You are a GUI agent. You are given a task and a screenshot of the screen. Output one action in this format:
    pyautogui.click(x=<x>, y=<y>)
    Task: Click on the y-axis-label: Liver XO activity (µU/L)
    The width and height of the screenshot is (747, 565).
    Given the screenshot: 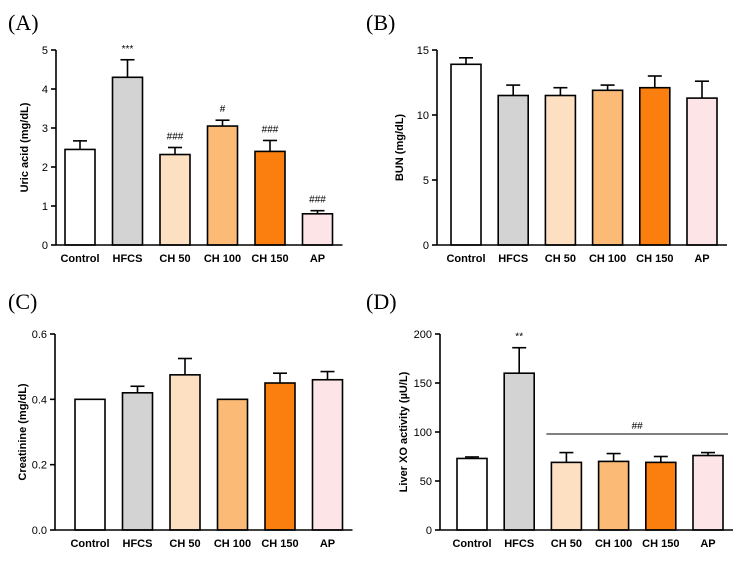 What is the action you would take?
    pyautogui.click(x=404, y=431)
    